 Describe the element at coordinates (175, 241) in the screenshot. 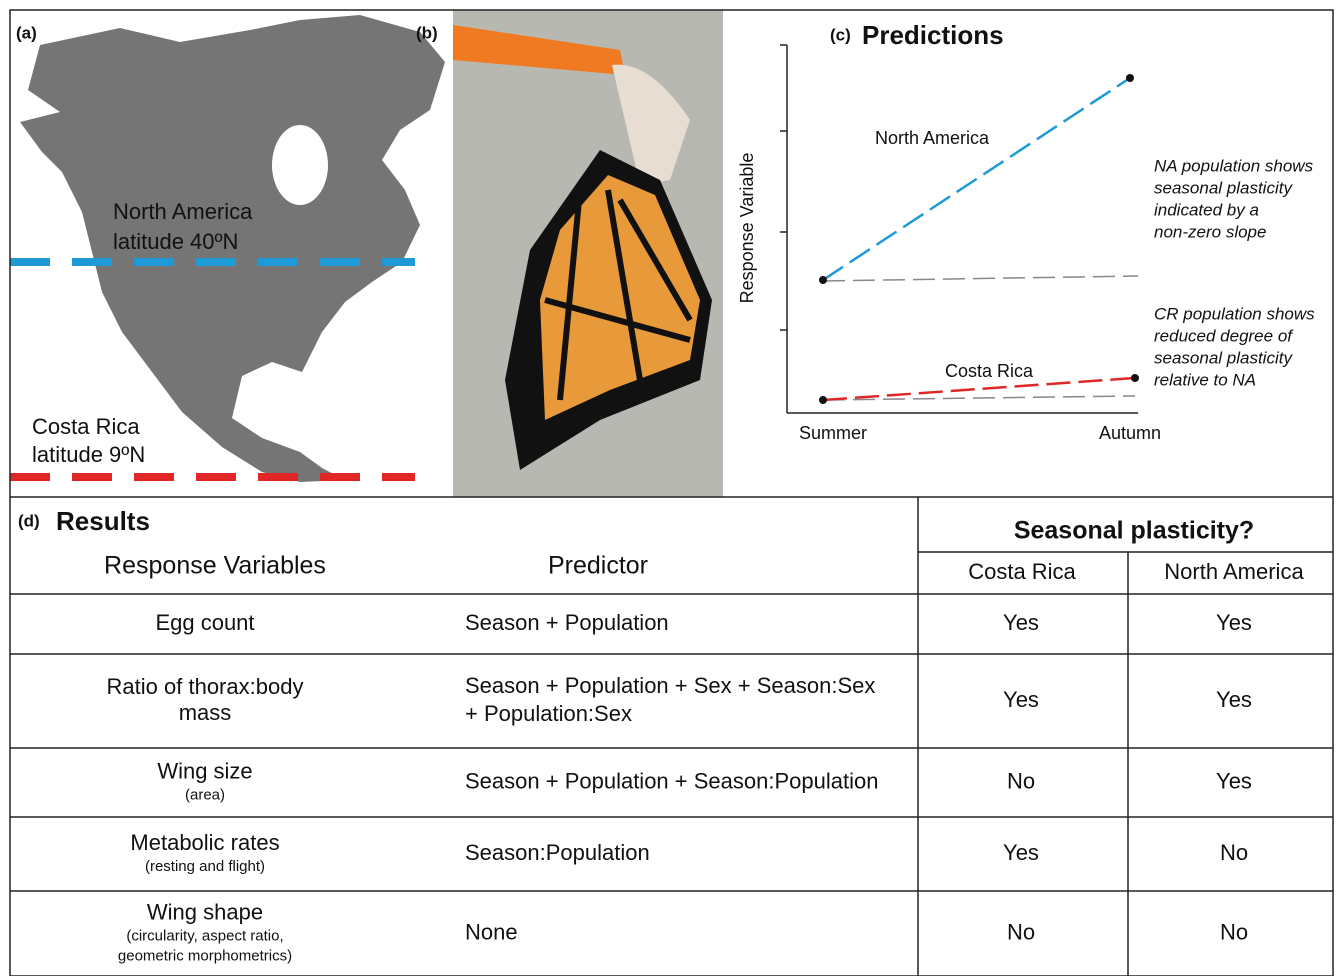

I see `map-label: latitude 40ºN` at that location.